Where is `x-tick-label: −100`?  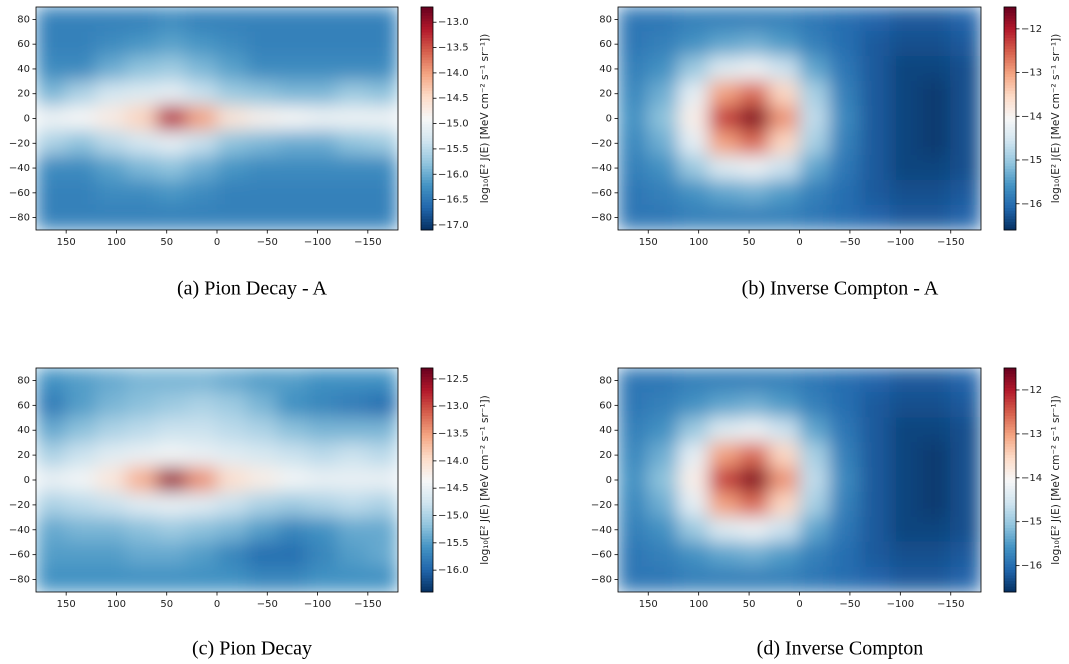 x-tick-label: −100 is located at coordinates (317, 242).